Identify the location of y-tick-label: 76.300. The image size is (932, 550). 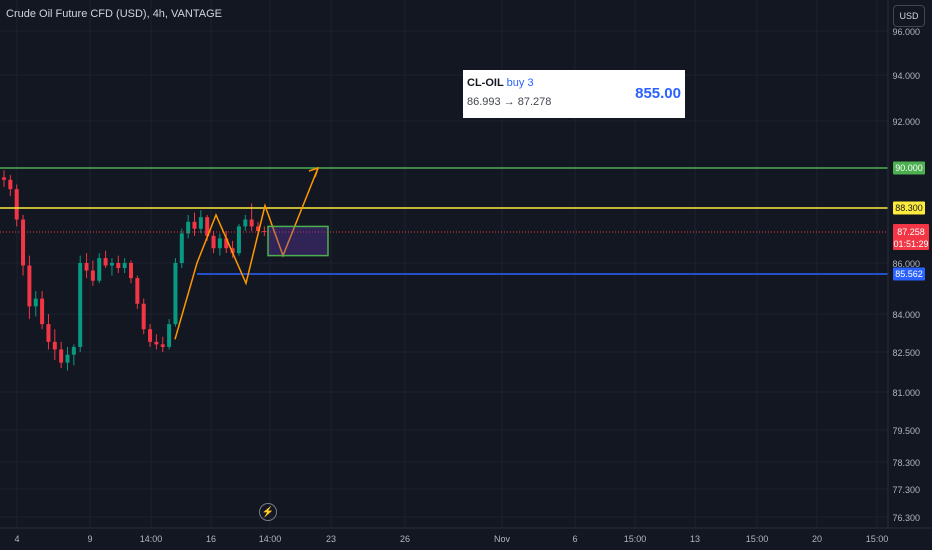
(906, 518).